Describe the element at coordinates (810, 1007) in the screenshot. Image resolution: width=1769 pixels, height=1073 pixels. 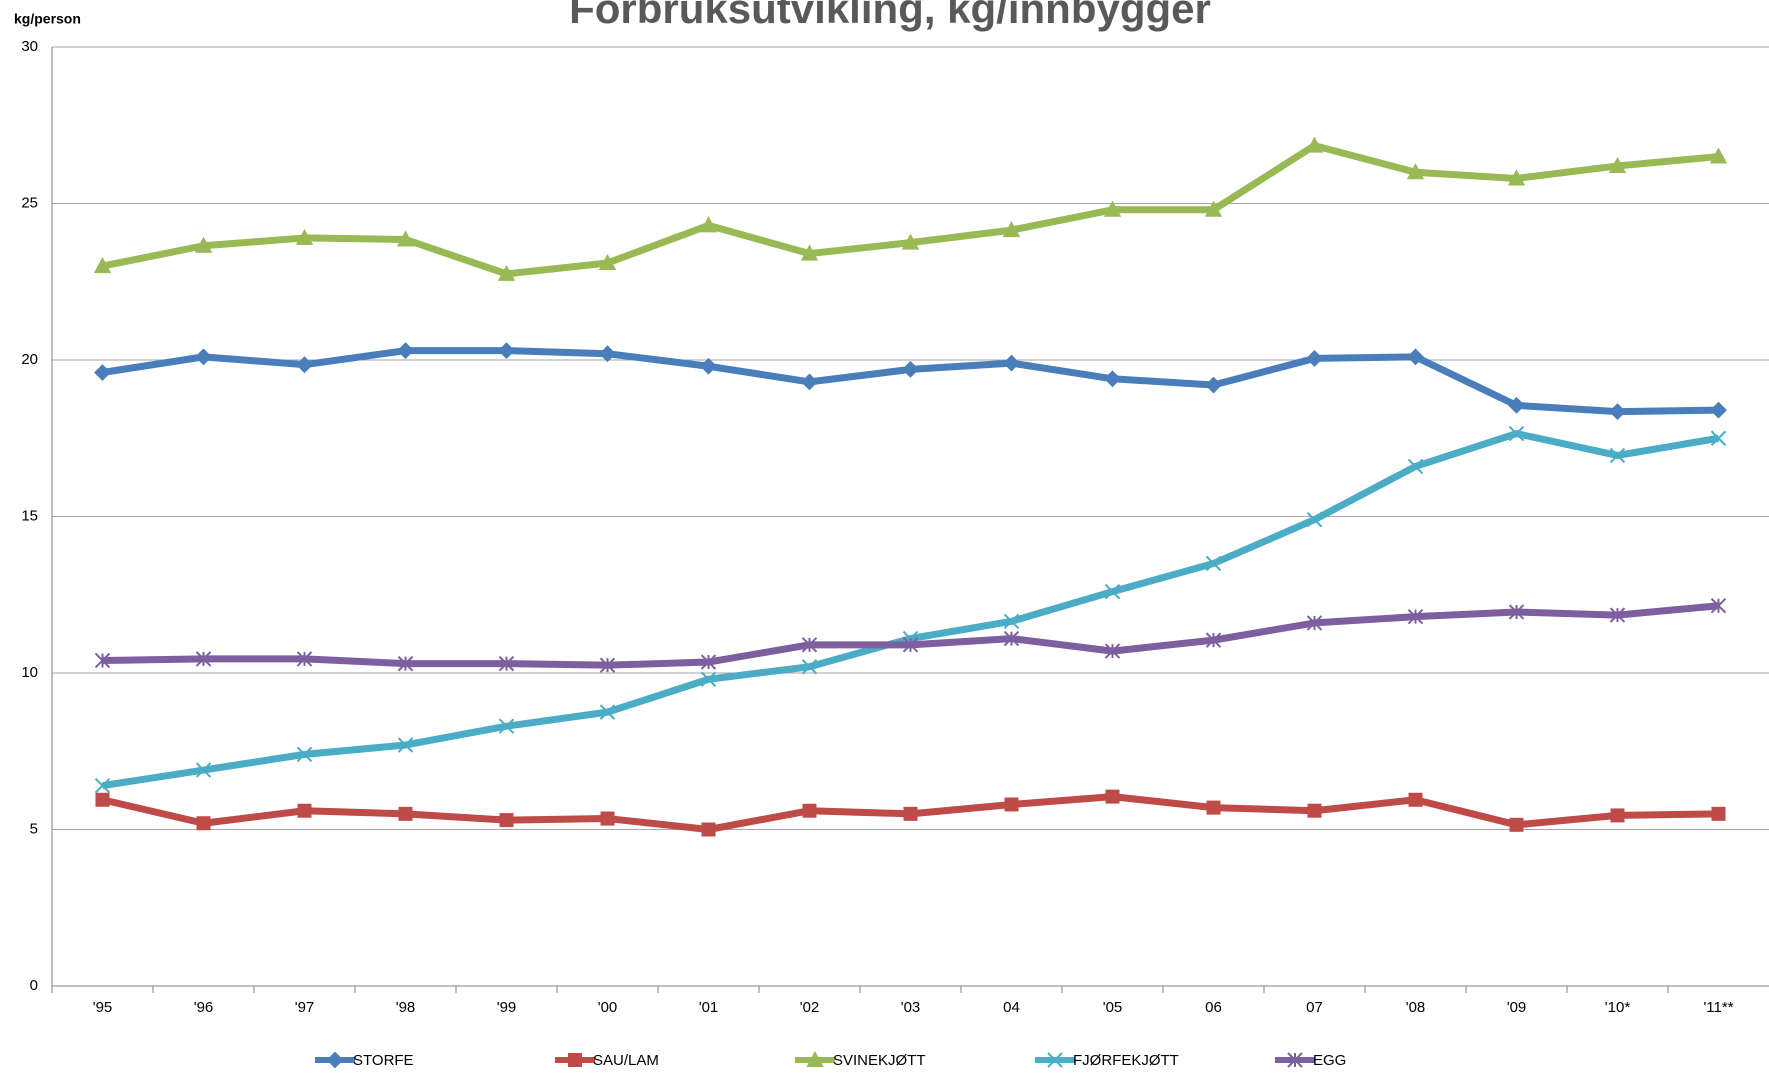
I see `x-tick-label: '02` at that location.